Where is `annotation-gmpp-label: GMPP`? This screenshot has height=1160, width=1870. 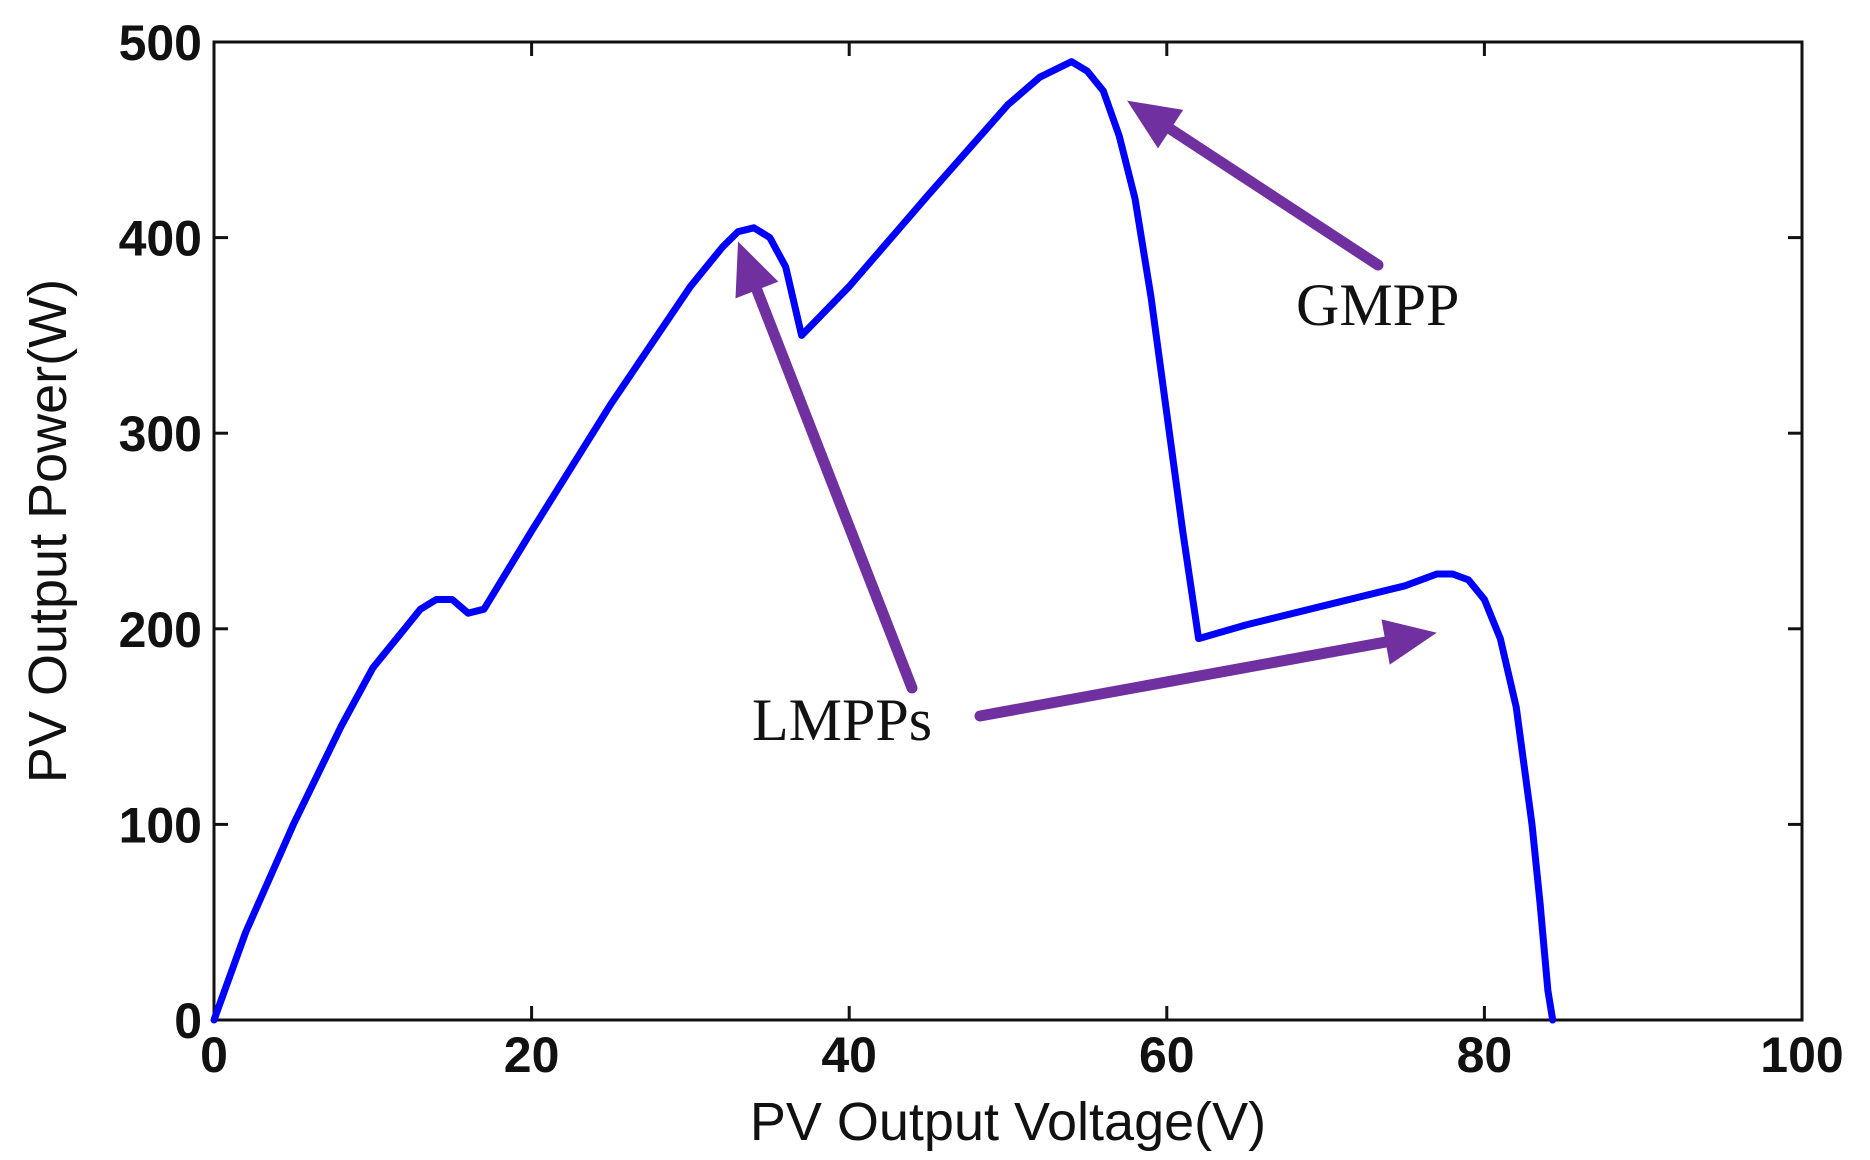
annotation-gmpp-label: GMPP is located at coordinates (1377, 305).